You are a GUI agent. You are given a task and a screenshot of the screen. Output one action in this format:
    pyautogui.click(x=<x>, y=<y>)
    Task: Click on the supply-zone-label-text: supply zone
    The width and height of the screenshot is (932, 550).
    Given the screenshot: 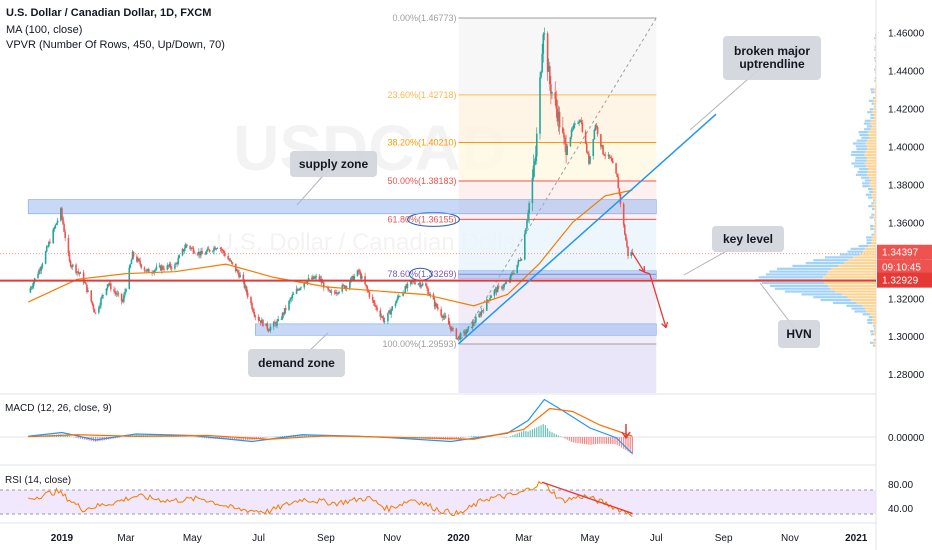 What is the action you would take?
    pyautogui.click(x=334, y=164)
    